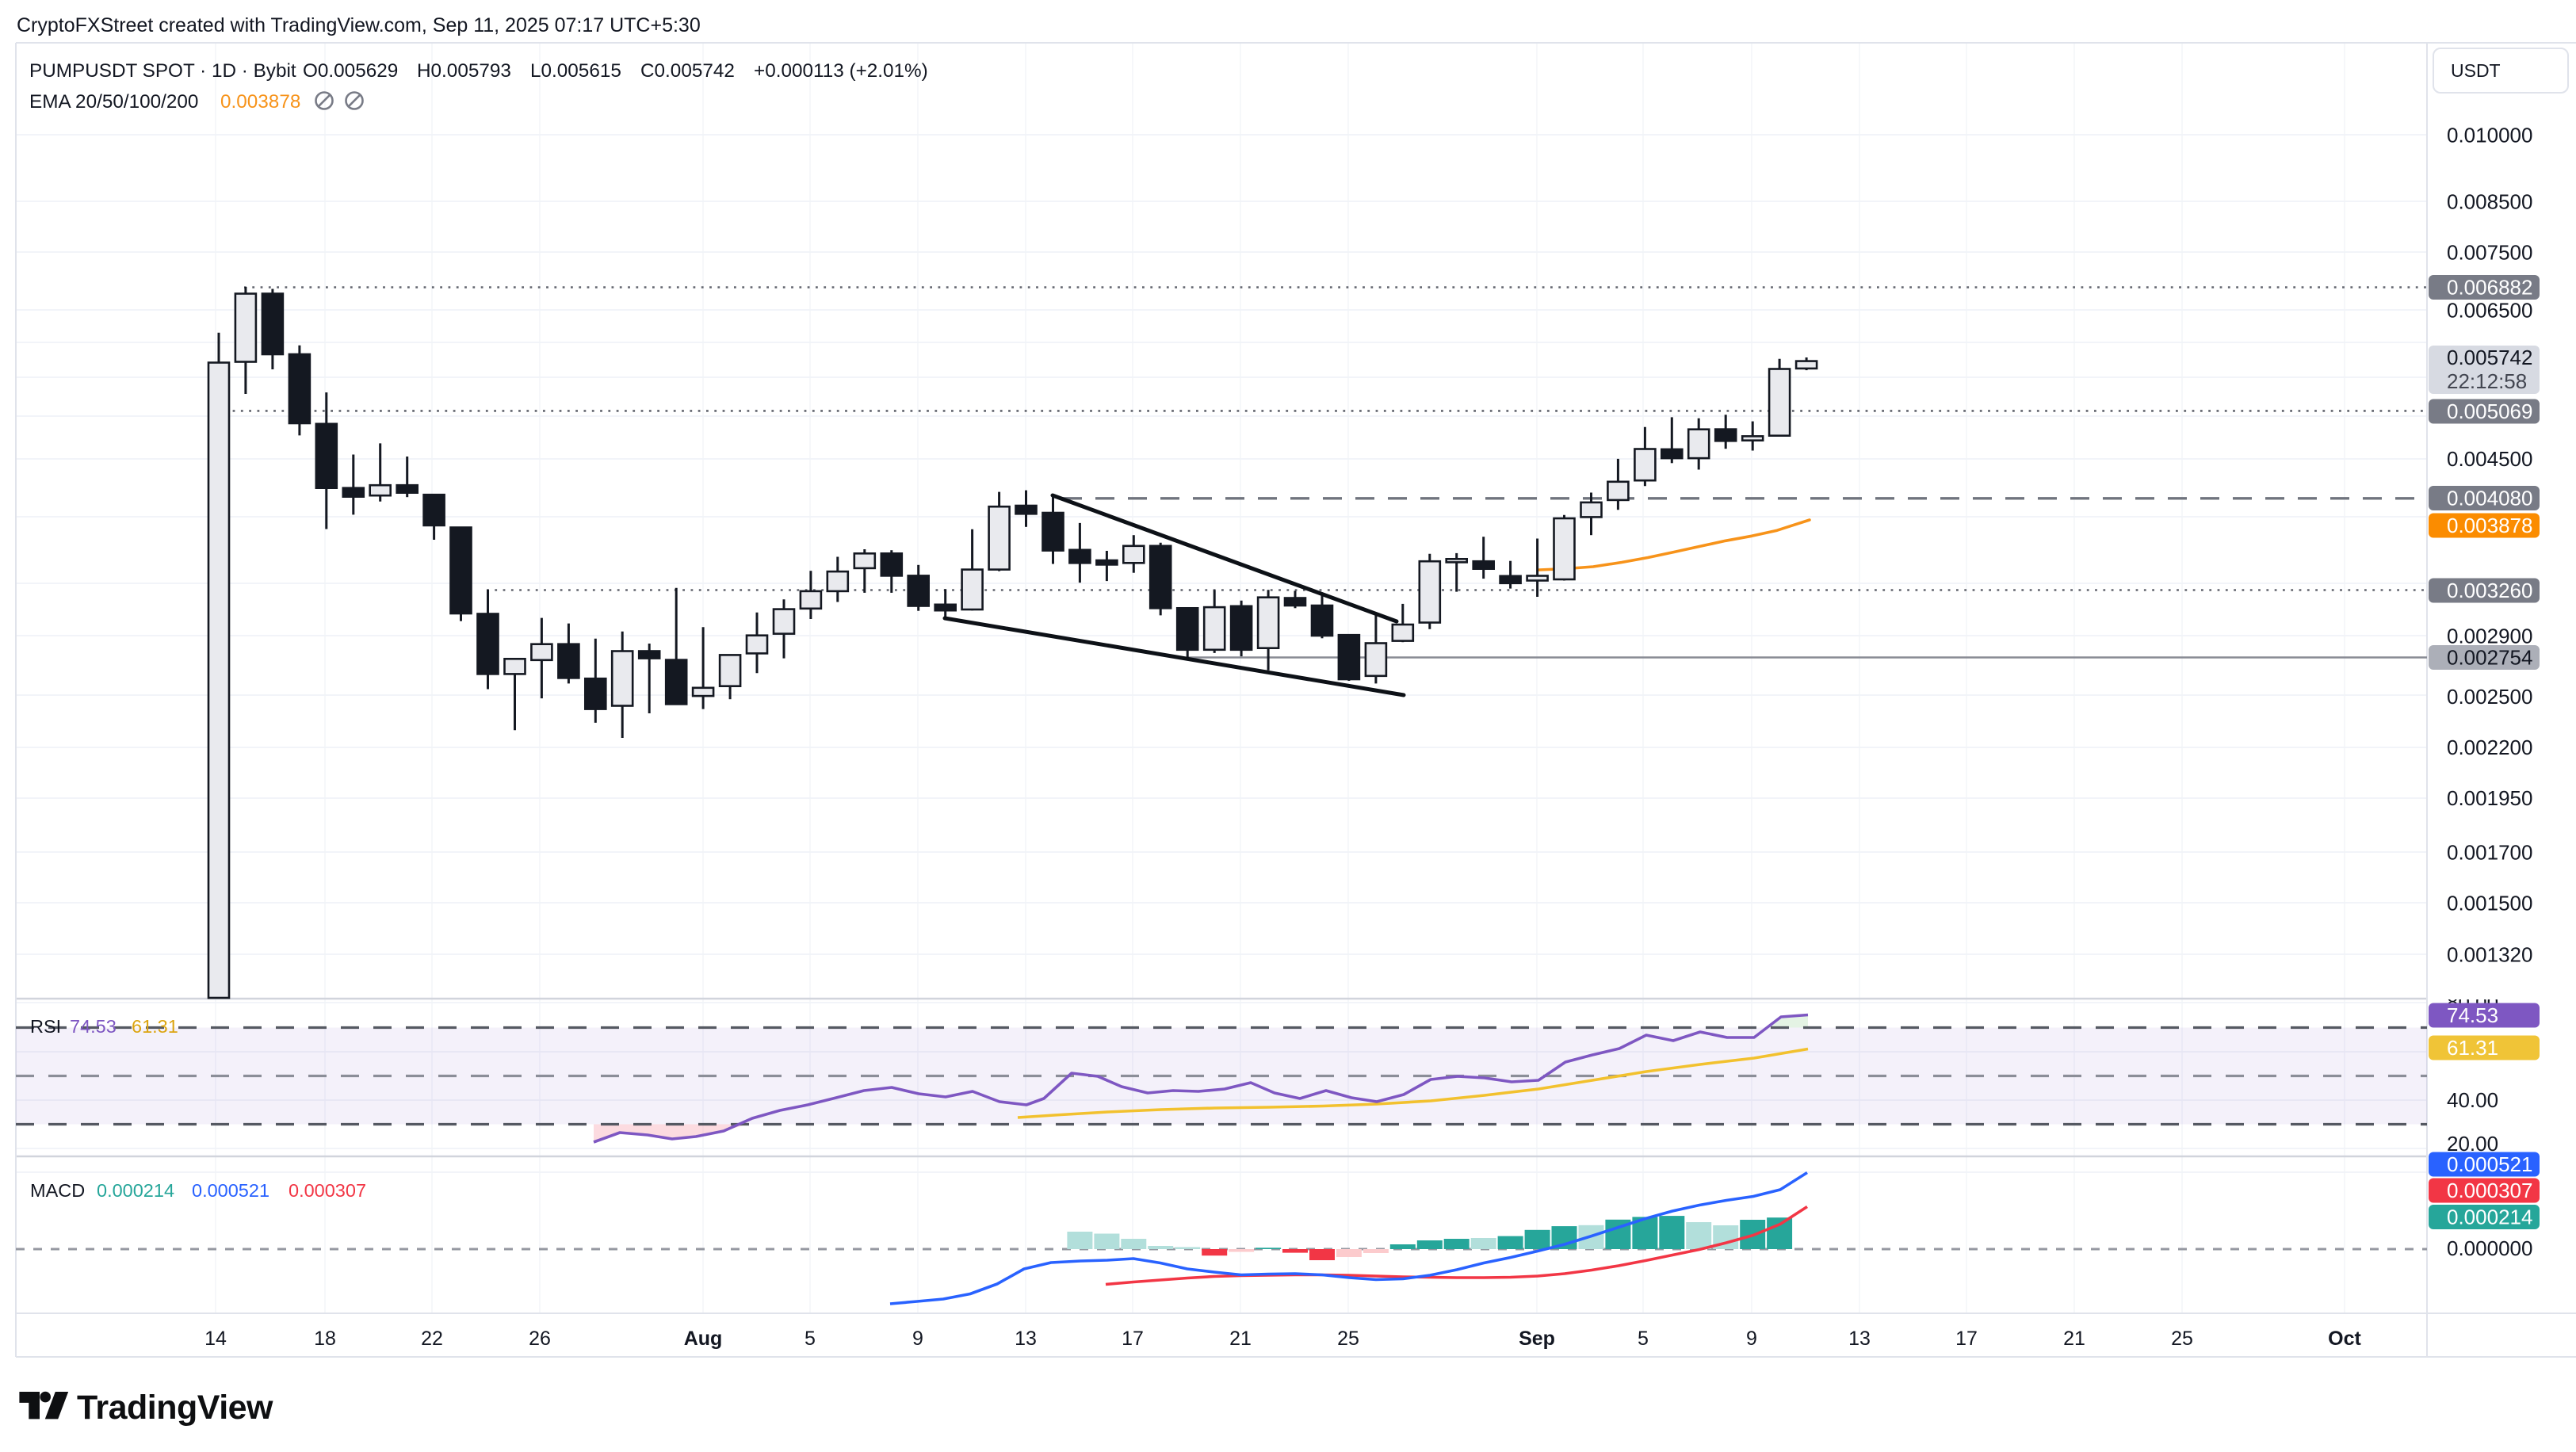  Describe the element at coordinates (2489, 590) in the screenshot. I see `svg-text: 0.003260` at that location.